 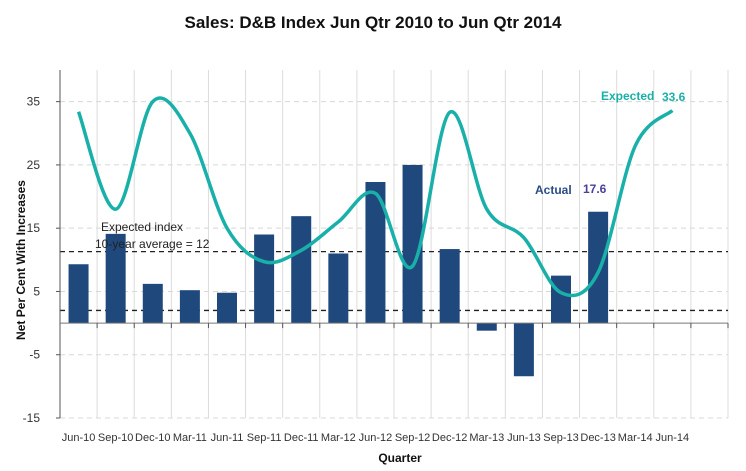 I want to click on y-tick-label: -5, so click(x=34, y=355).